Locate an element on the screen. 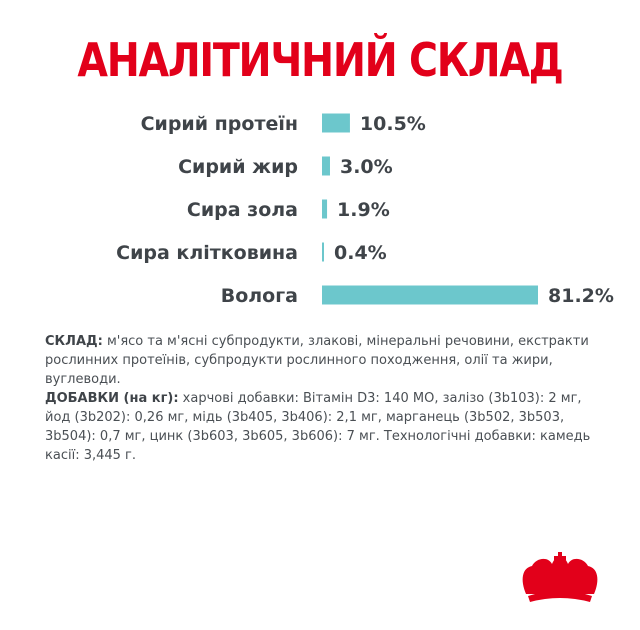  page-title: АНАЛІТИЧНИЙ СКЛАД is located at coordinates (320, 60).